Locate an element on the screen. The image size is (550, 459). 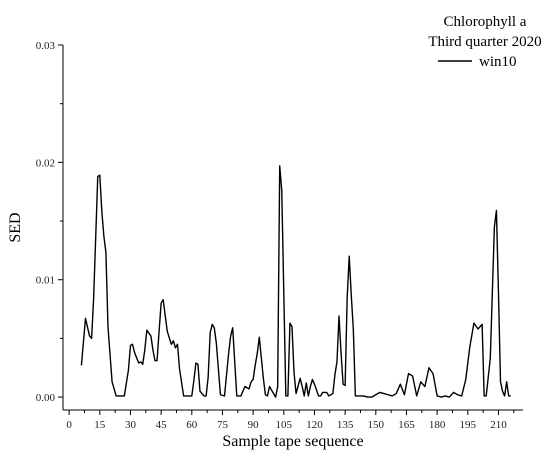
y-axis-title: SED is located at coordinates (15, 227).